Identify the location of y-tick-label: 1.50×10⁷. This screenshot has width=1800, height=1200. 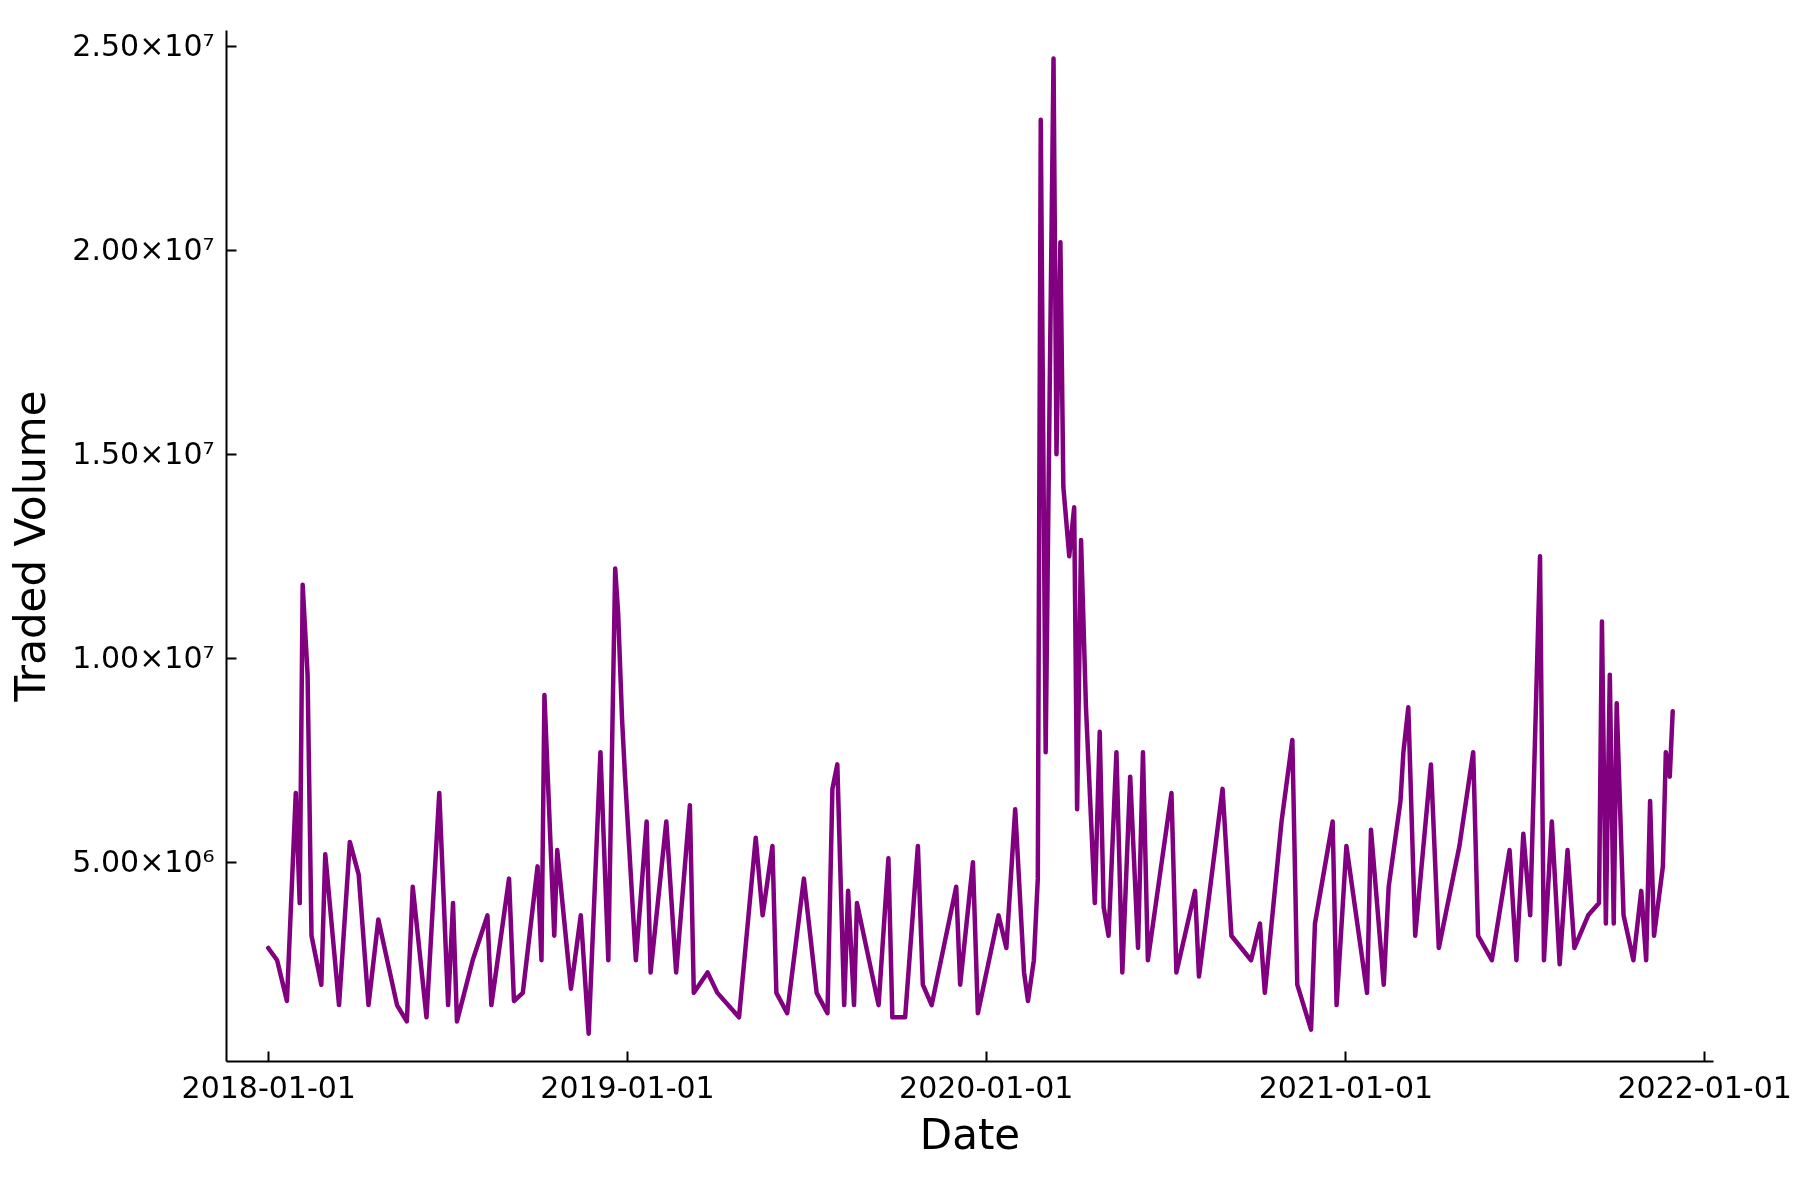
(143, 453).